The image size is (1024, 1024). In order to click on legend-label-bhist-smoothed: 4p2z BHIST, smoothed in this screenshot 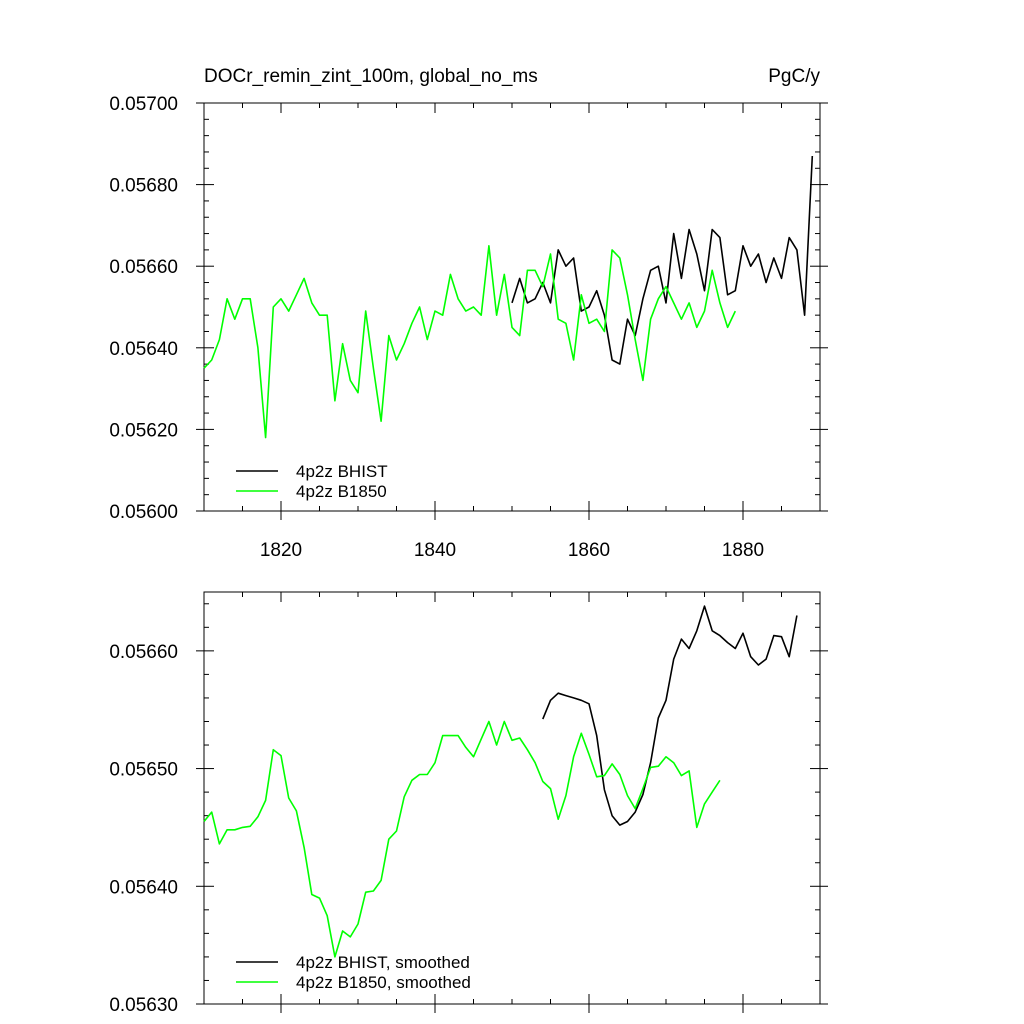, I will do `click(383, 962)`.